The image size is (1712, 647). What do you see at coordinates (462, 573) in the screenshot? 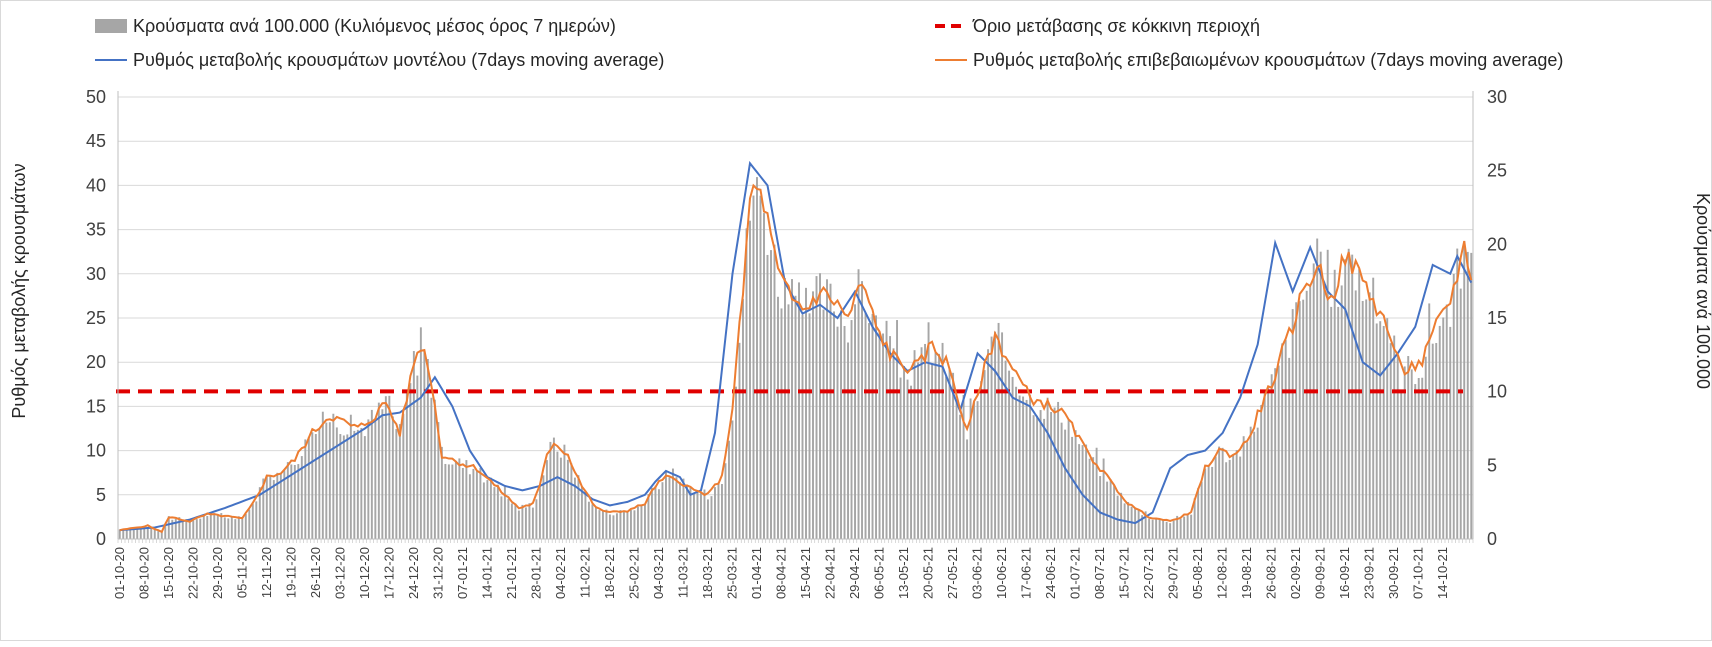
I see `x-tick-label: 07-01-21` at bounding box center [462, 573].